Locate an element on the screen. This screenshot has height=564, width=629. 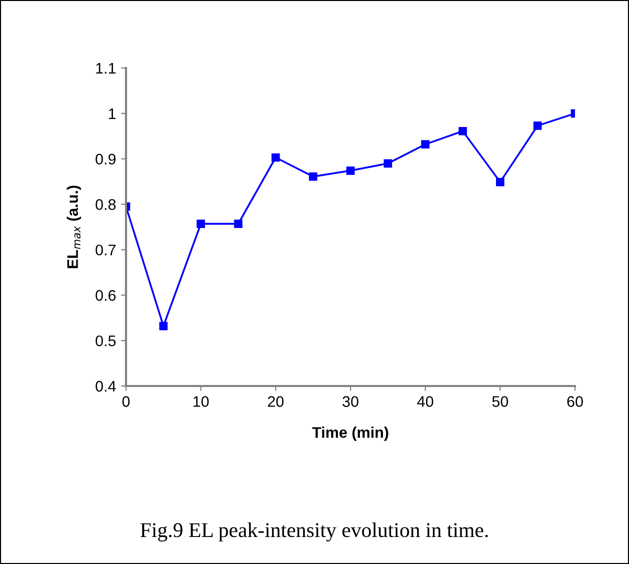
y-tick-label: 1.1 is located at coordinates (106, 68).